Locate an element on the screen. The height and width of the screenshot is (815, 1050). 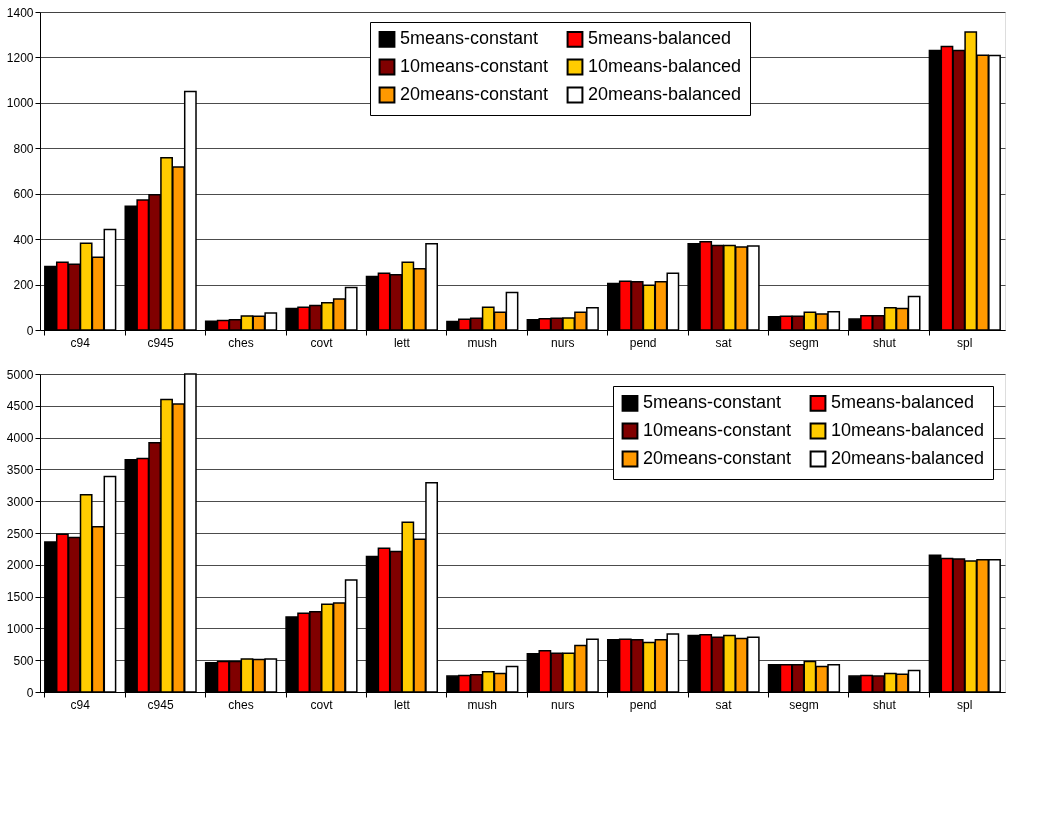
y-tick-label: 1400 is located at coordinates (20, 12).